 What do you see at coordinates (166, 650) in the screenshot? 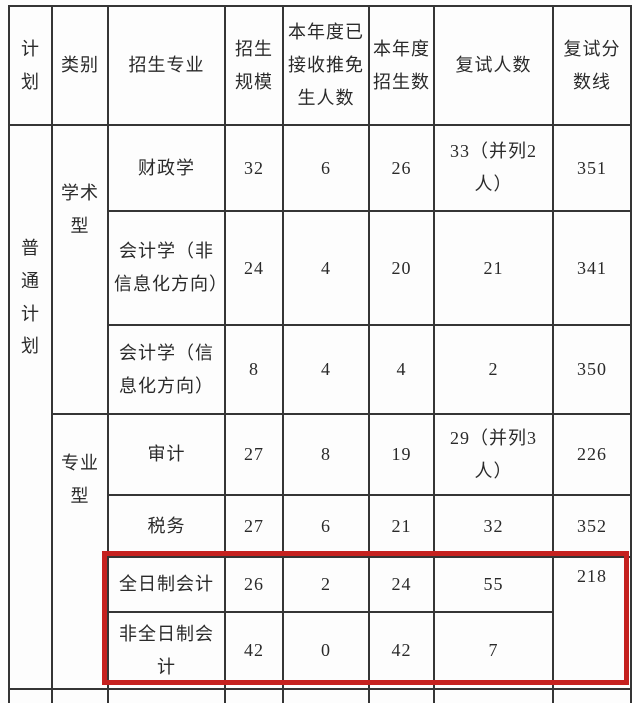
I see `cell-major: 非全日制会计` at bounding box center [166, 650].